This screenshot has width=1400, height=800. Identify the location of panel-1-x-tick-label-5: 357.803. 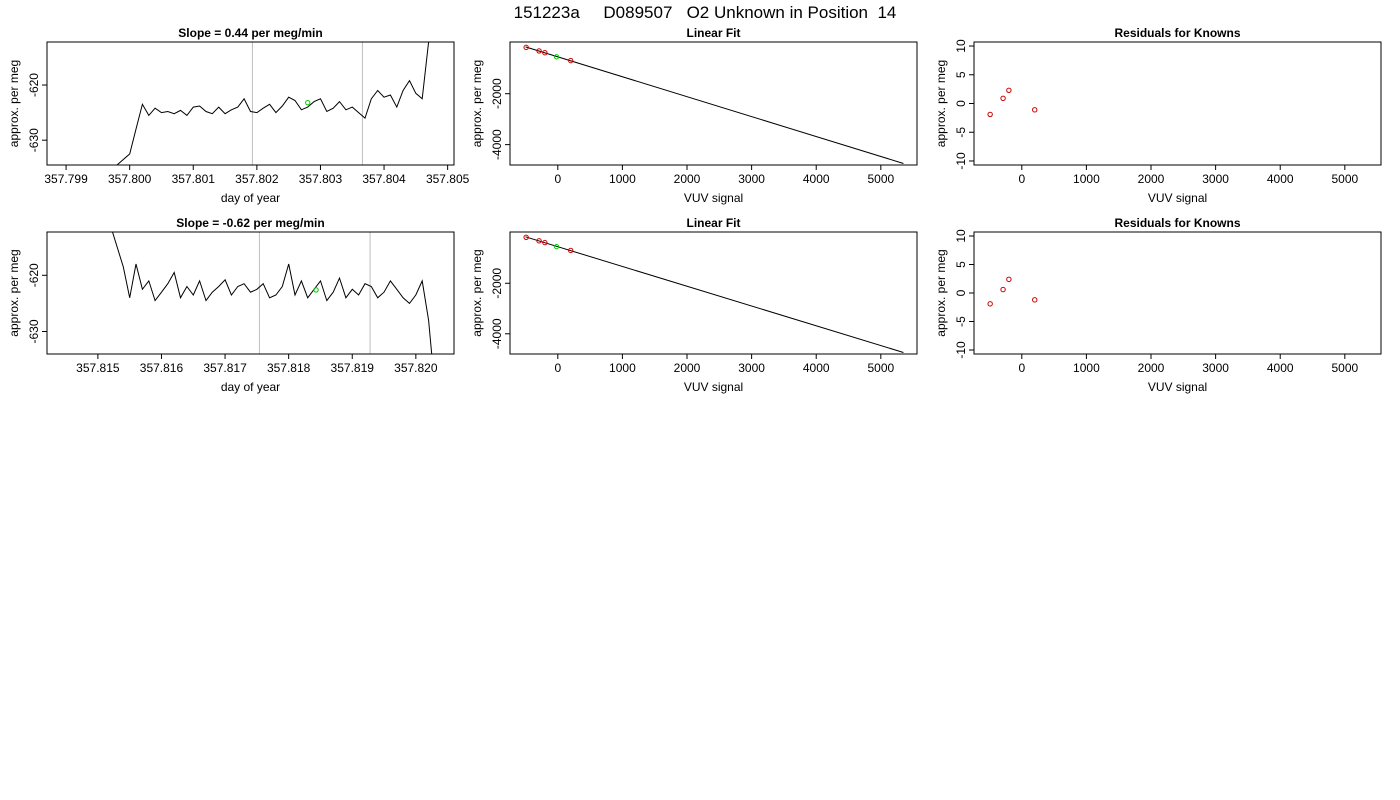
(321, 179).